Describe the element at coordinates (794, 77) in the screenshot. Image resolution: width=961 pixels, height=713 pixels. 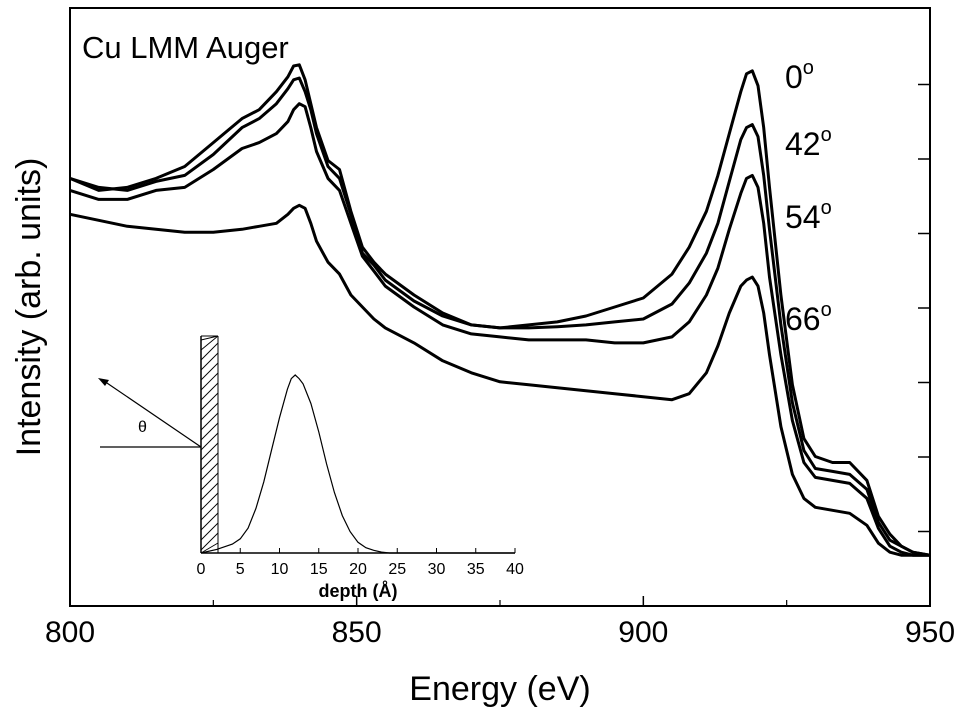
I see `curve-label-value: 0` at that location.